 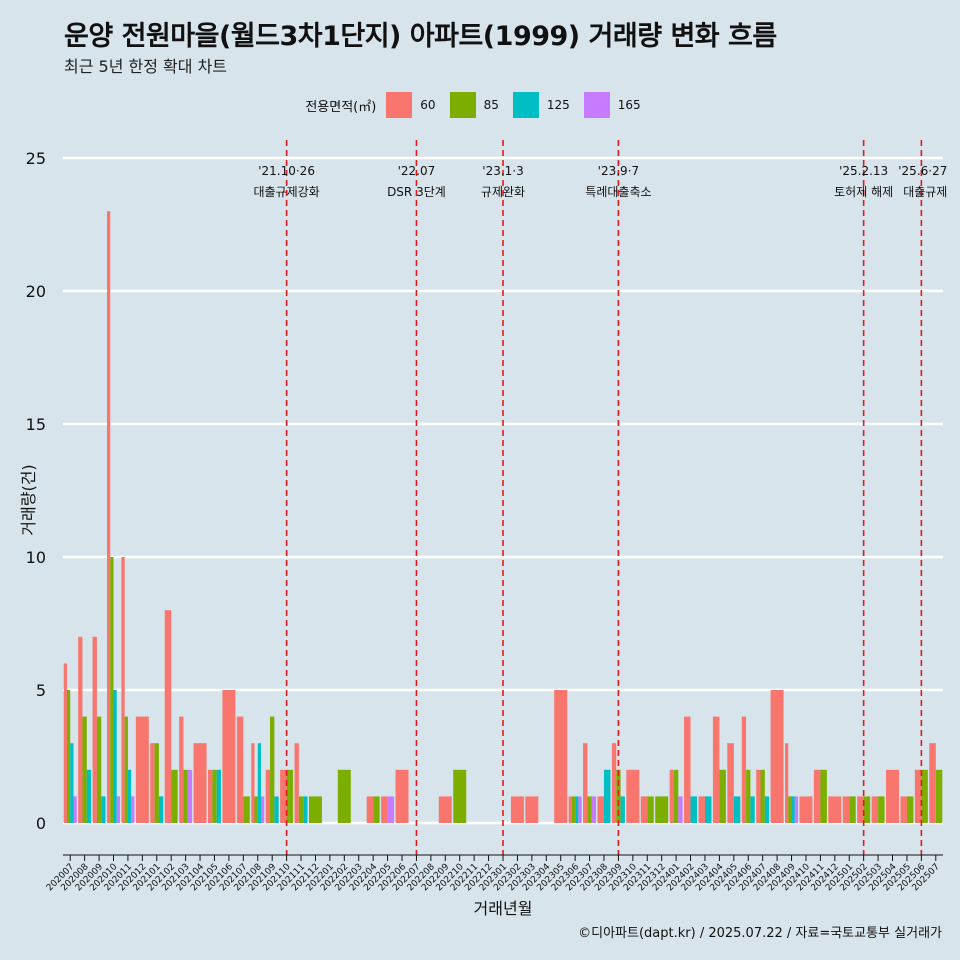 I want to click on event-label: DSR 3단계, so click(x=416, y=192).